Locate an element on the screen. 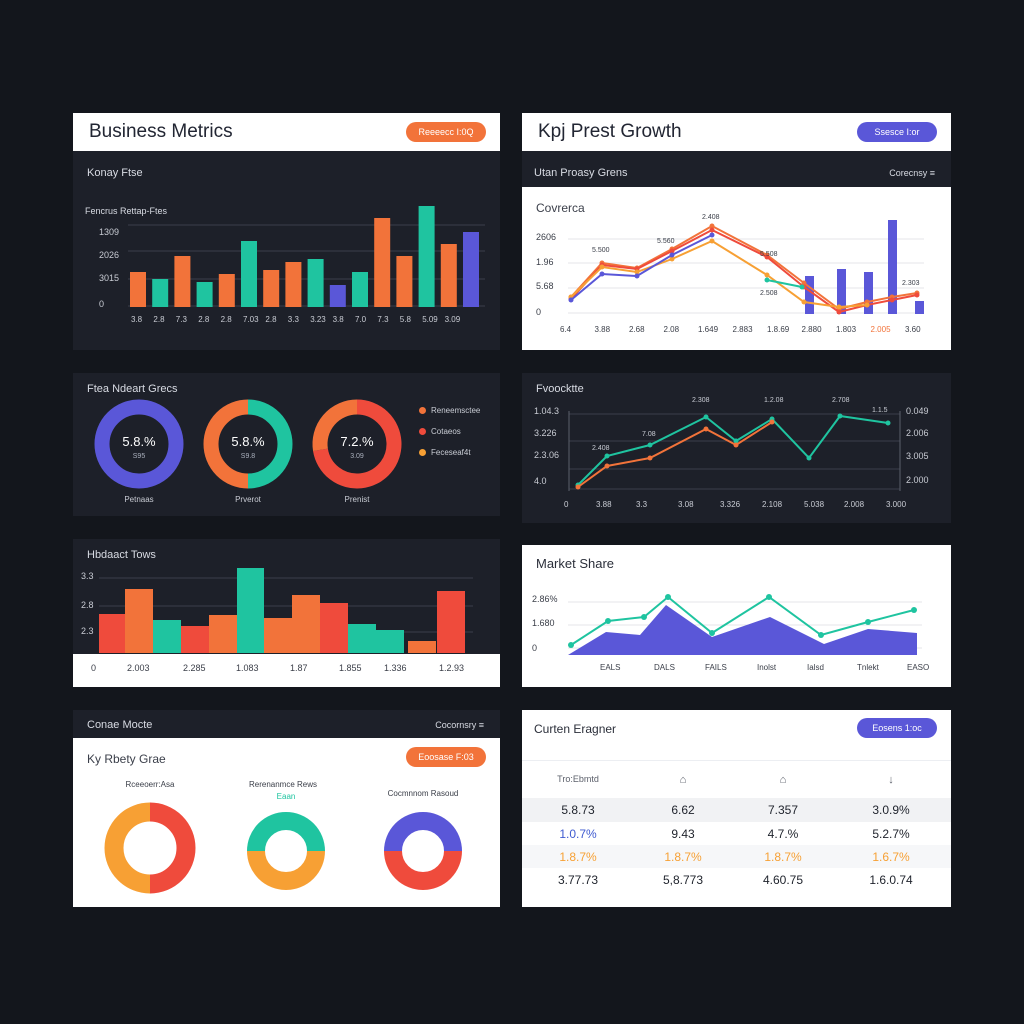 The image size is (1024, 1024). table-cell: 5.8.73 is located at coordinates (578, 810).